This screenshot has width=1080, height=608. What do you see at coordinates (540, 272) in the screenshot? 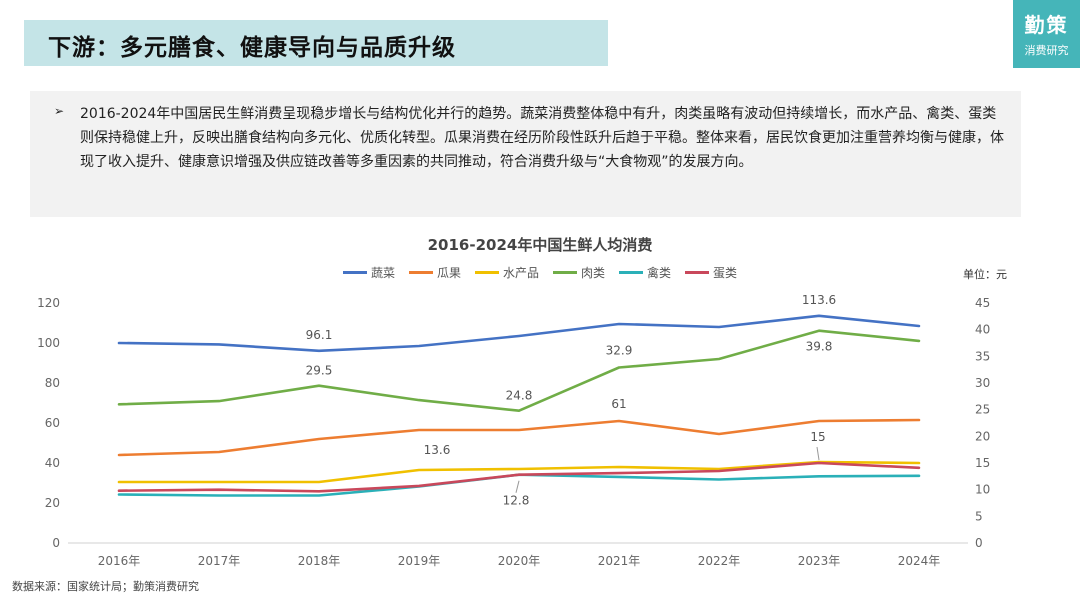
I see `chart-legend: 蔬菜 瓜果 水产品 肉类 禽类 蛋类` at bounding box center [540, 272].